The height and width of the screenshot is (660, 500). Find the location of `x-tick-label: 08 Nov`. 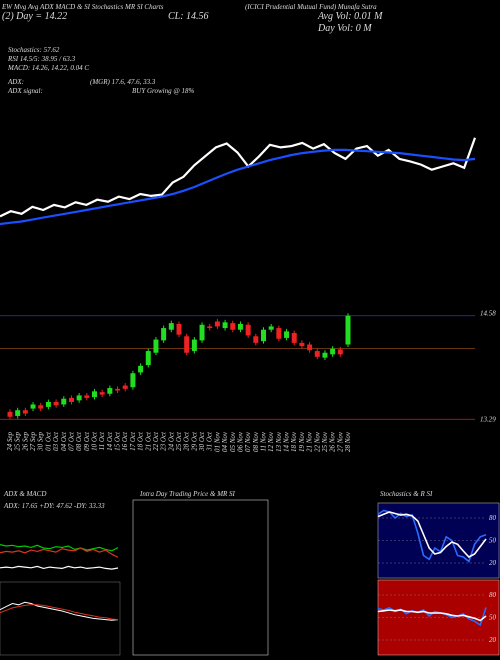

x-tick-label: 08 Nov is located at coordinates (256, 441).